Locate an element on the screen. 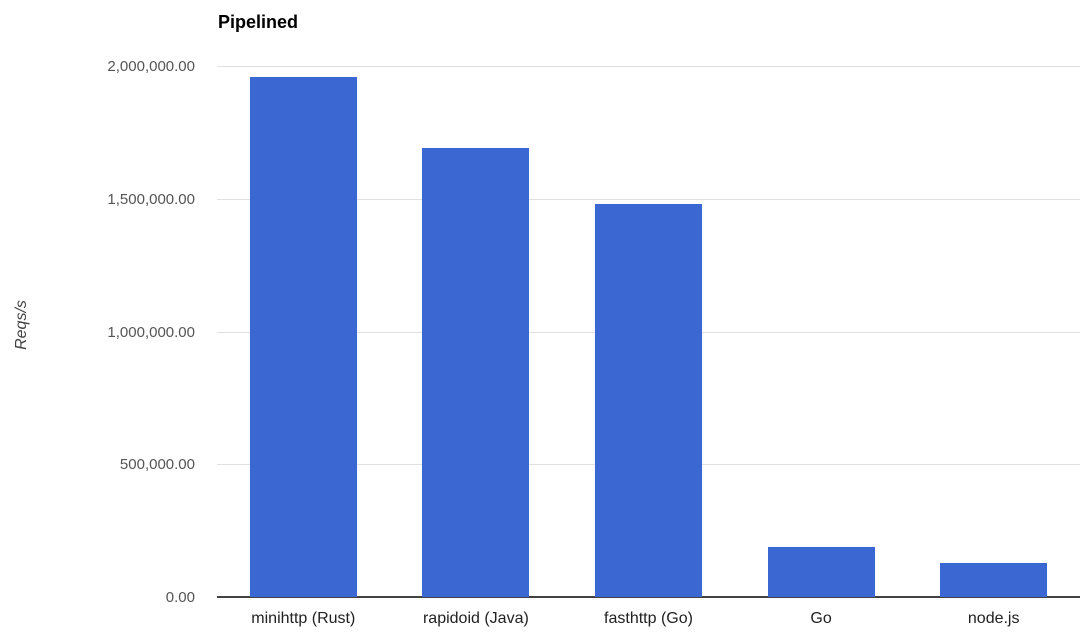 This screenshot has width=1080, height=641. y-tick-label: 2,000,000.00 is located at coordinates (151, 66).